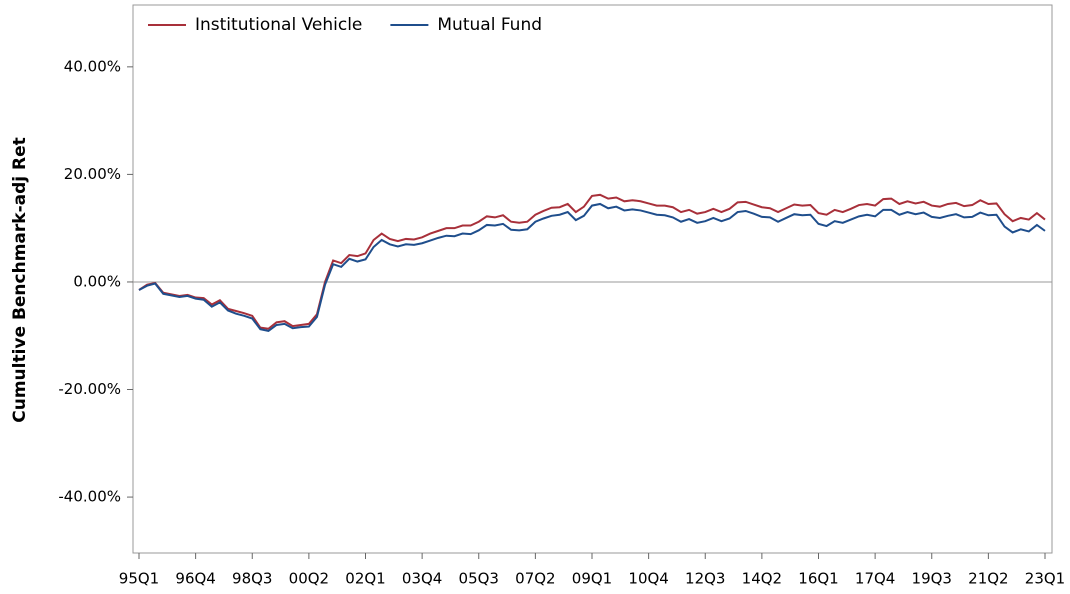 Image resolution: width=1070 pixels, height=594 pixels. I want to click on x-tick-label: 03Q4, so click(422, 579).